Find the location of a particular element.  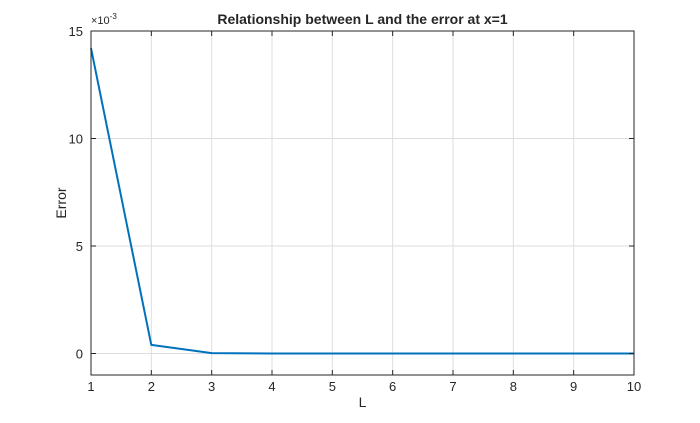

y-tick-label: 15 is located at coordinates (76, 31).